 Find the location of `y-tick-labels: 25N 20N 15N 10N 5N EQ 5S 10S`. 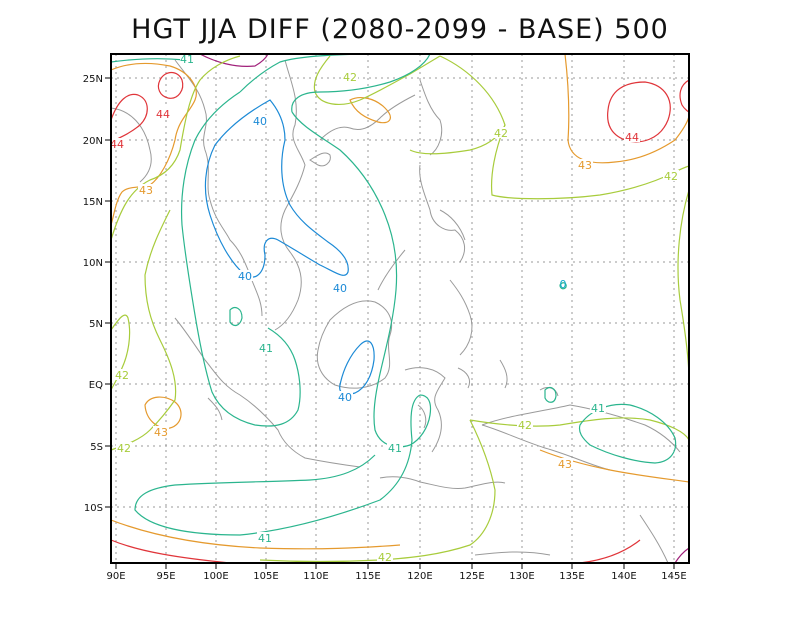

y-tick-labels: 25N 20N 15N 10N 5N EQ 5S 10S is located at coordinates (93, 294).